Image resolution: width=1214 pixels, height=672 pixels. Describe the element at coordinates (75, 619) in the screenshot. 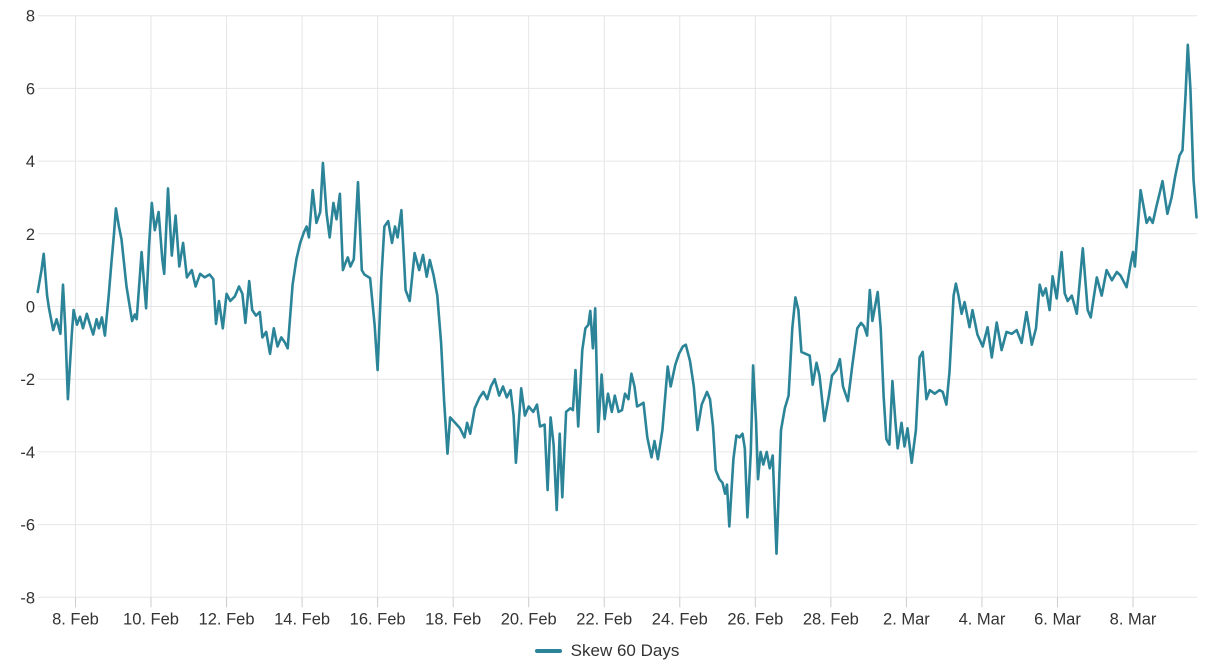

I see `x-tick-label: 8. Feb` at that location.